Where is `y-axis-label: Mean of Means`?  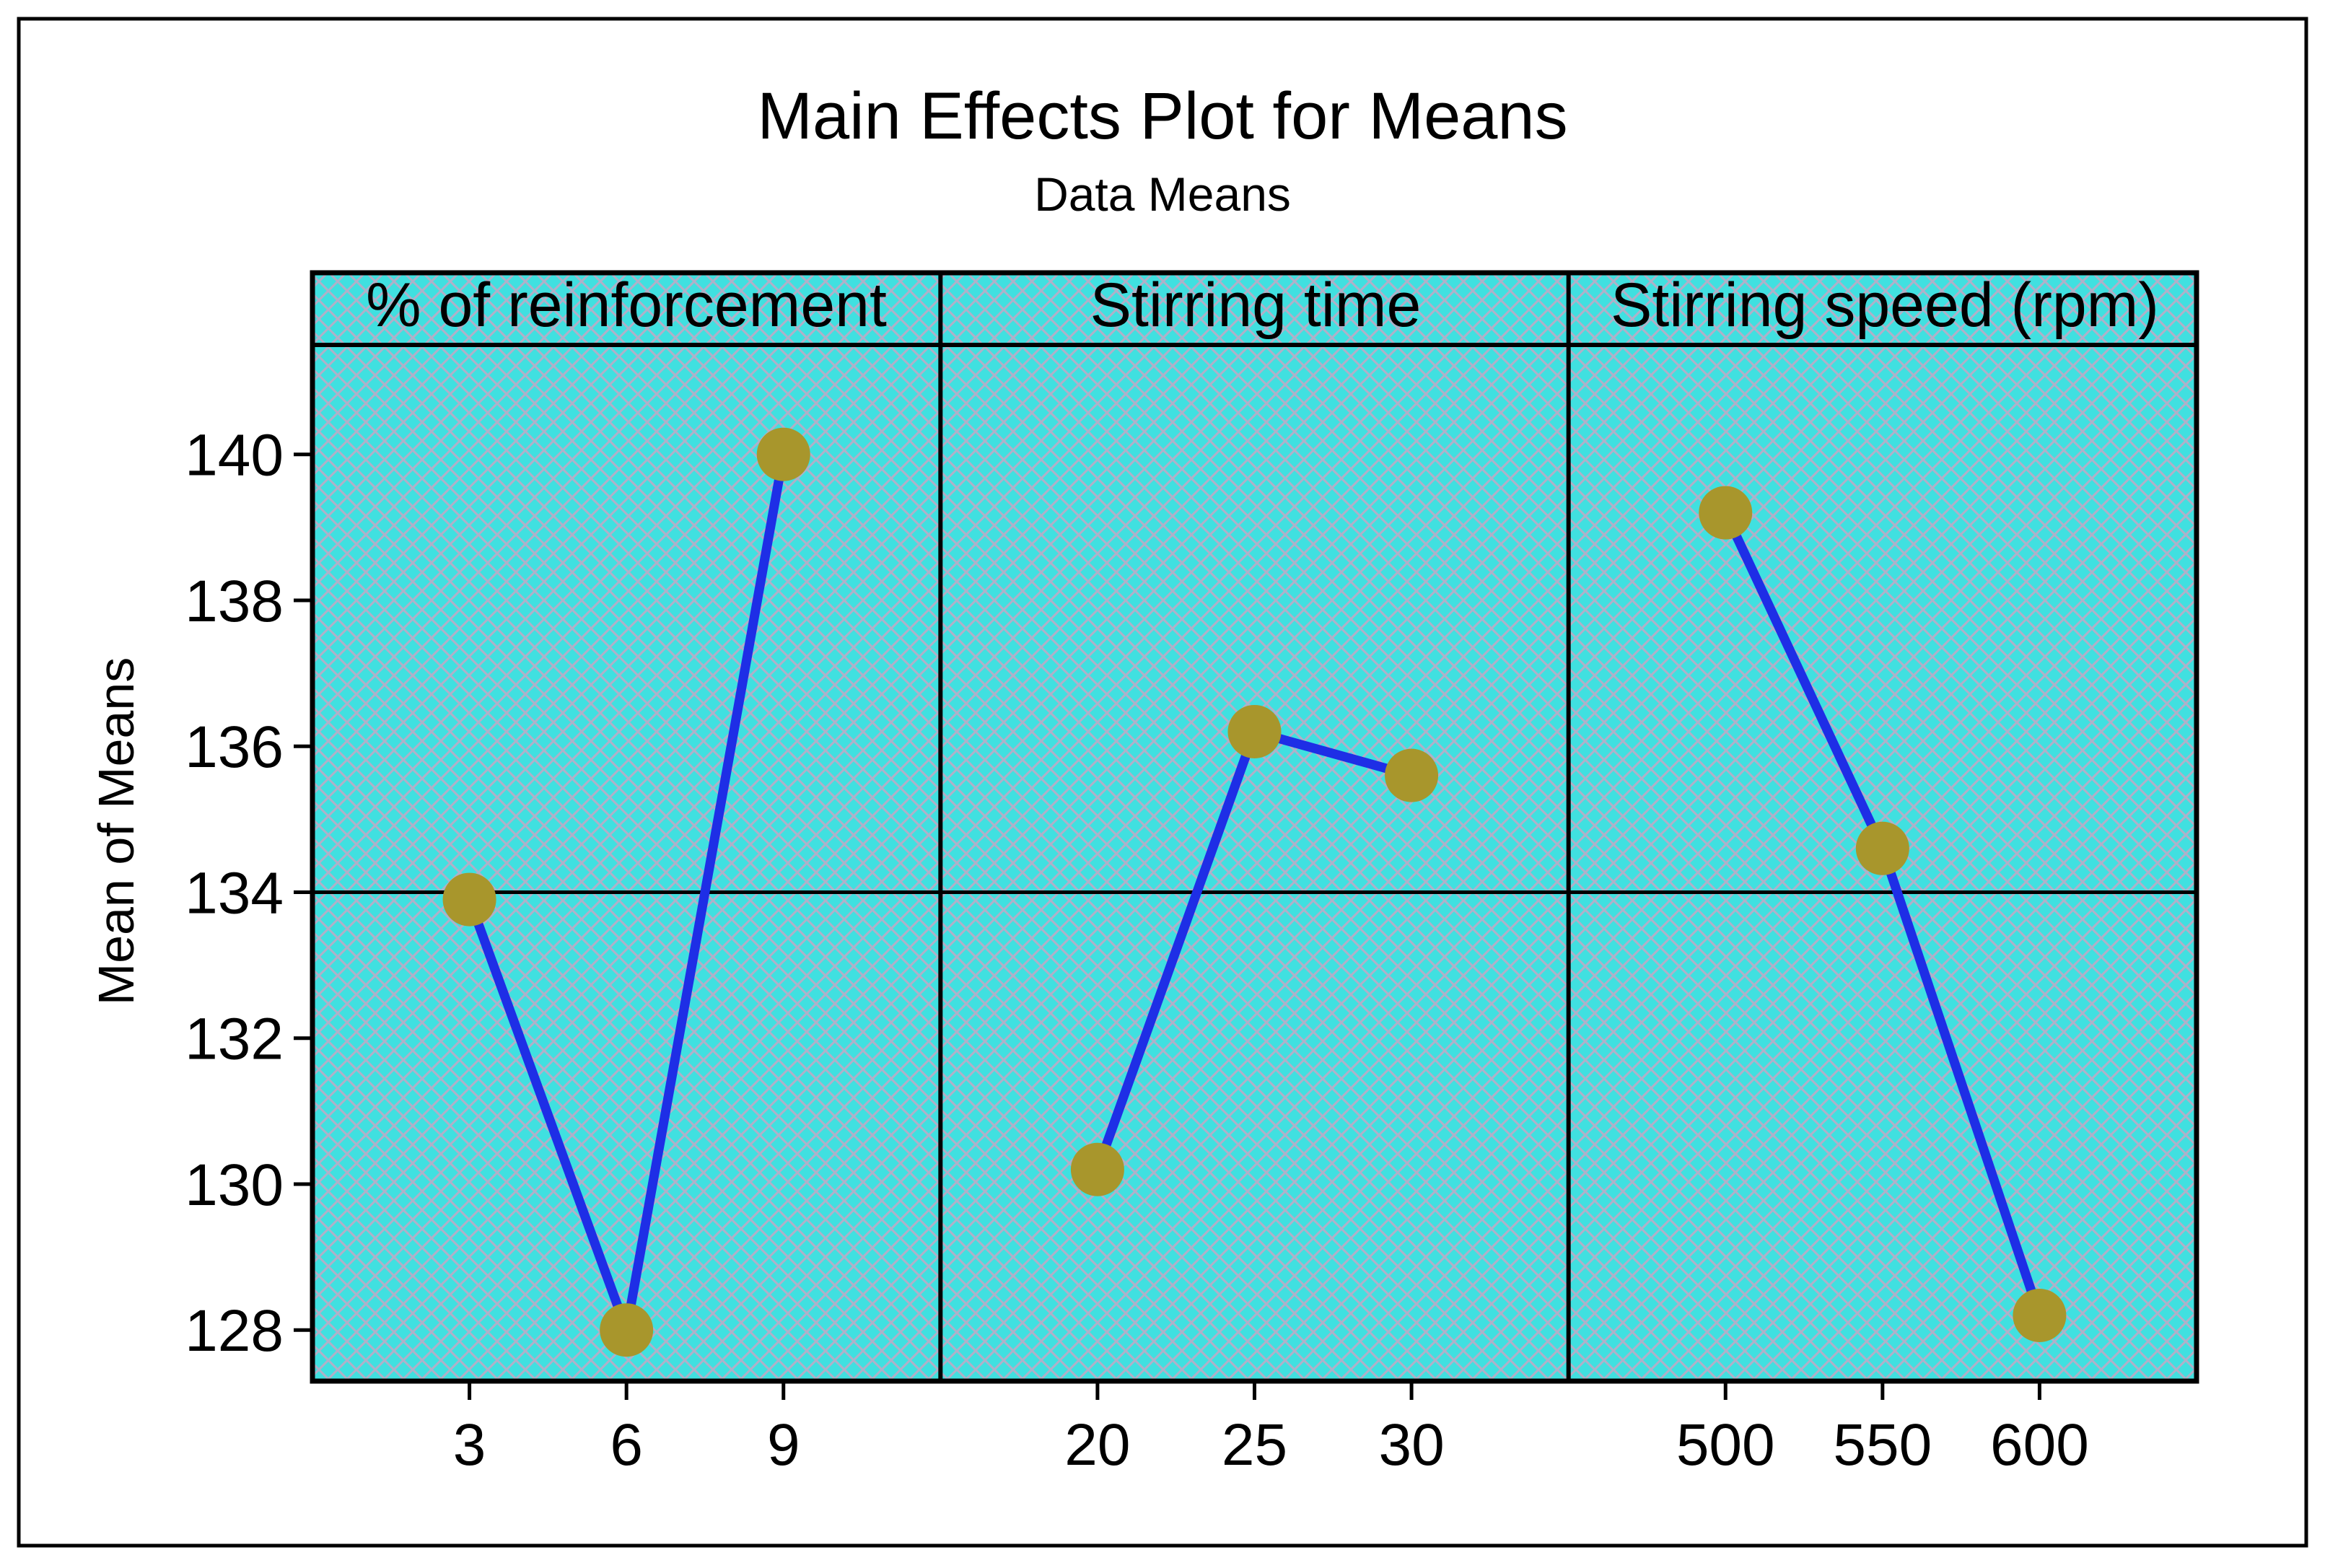 y-axis-label: Mean of Means is located at coordinates (116, 831).